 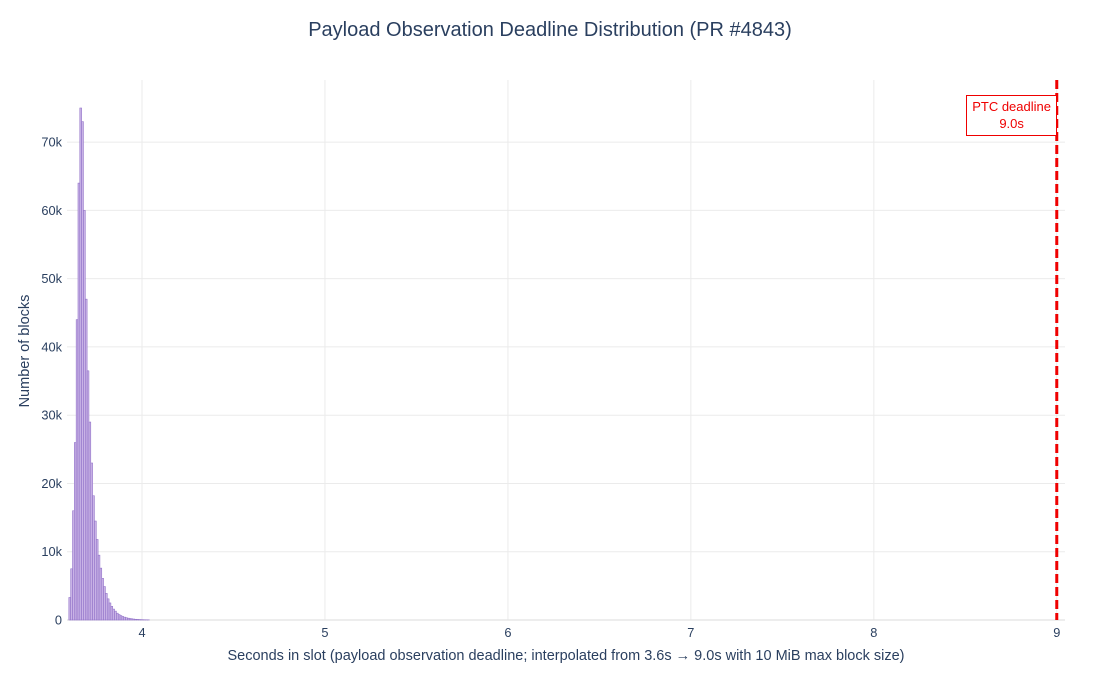 What do you see at coordinates (324, 632) in the screenshot?
I see `x-tick-label: 5` at bounding box center [324, 632].